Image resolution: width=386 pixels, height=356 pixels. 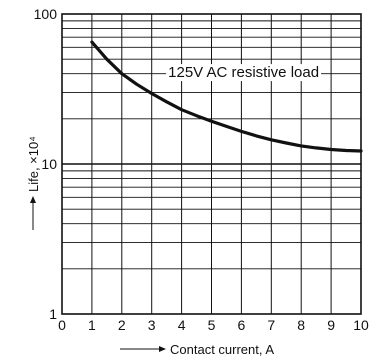 I want to click on y-tick-label: 1, so click(x=53, y=314).